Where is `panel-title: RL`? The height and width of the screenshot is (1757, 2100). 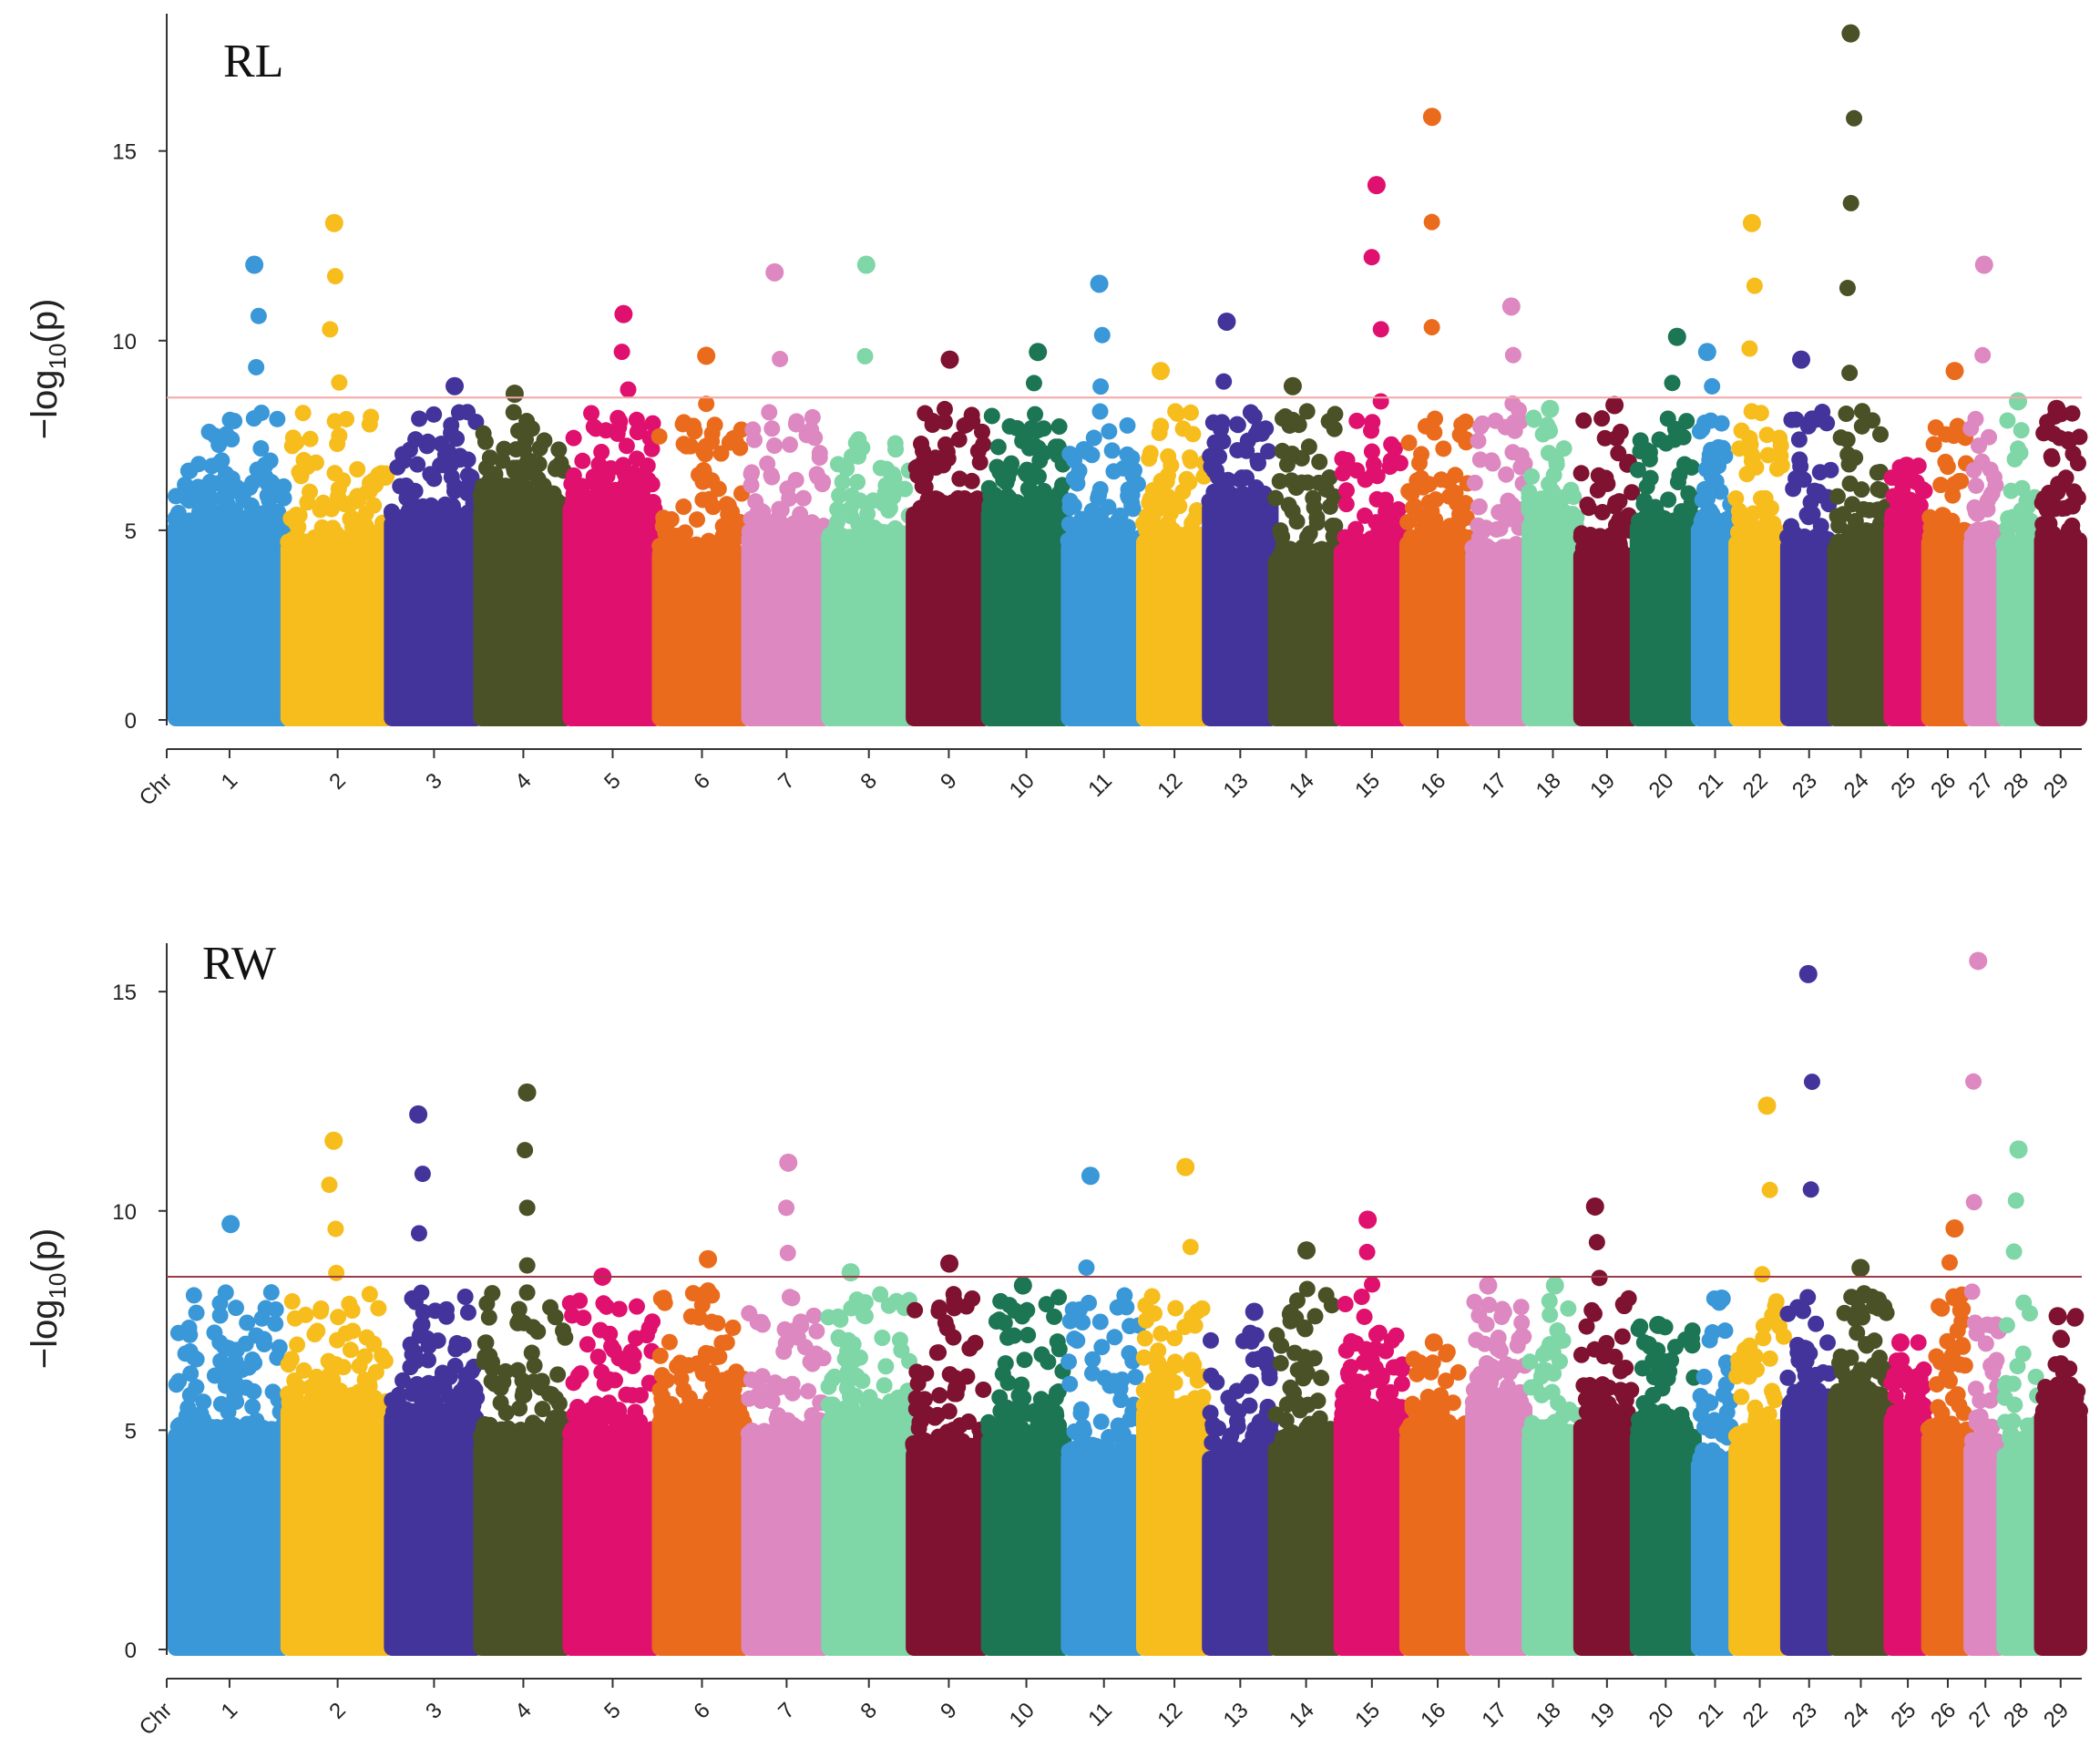 panel-title: RL is located at coordinates (253, 61).